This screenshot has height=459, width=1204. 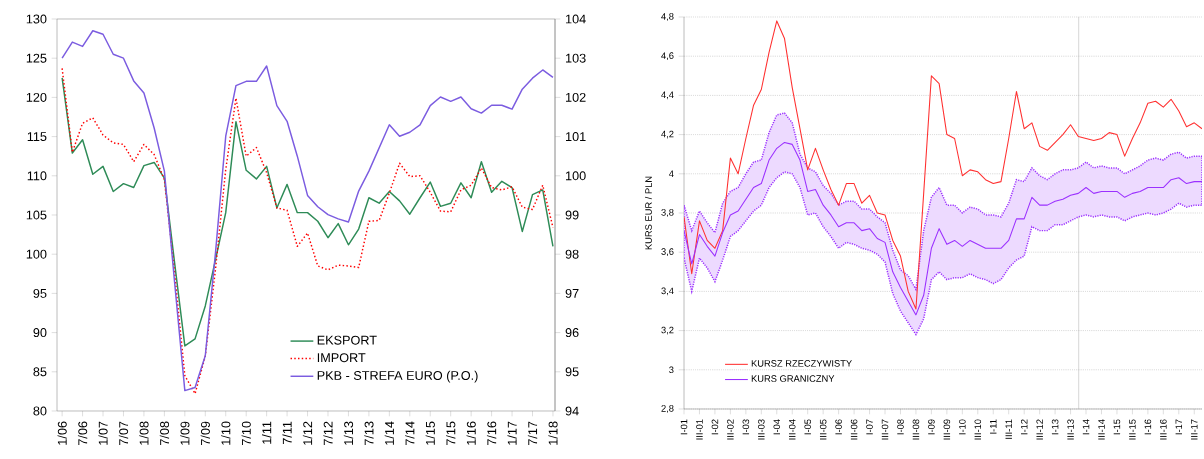 What do you see at coordinates (777, 427) in the screenshot?
I see `x-tick-label: I-04` at bounding box center [777, 427].